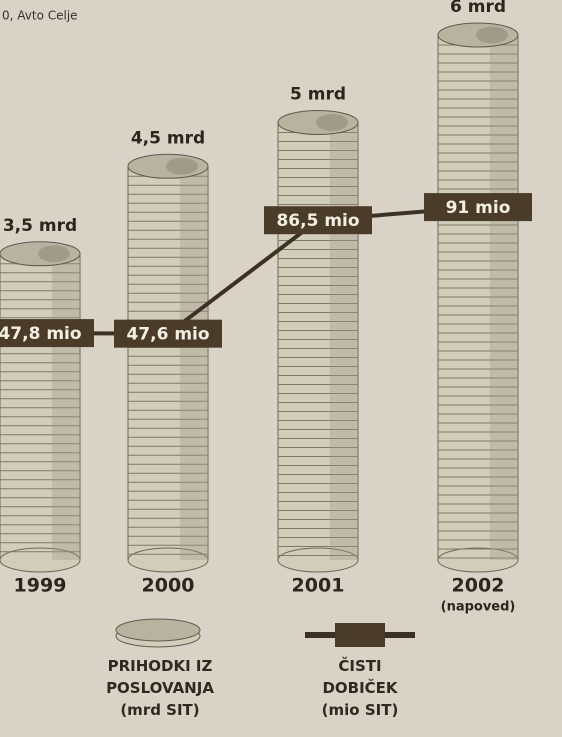  I want to click on credit: 0, Avto Celje, so click(40, 16).